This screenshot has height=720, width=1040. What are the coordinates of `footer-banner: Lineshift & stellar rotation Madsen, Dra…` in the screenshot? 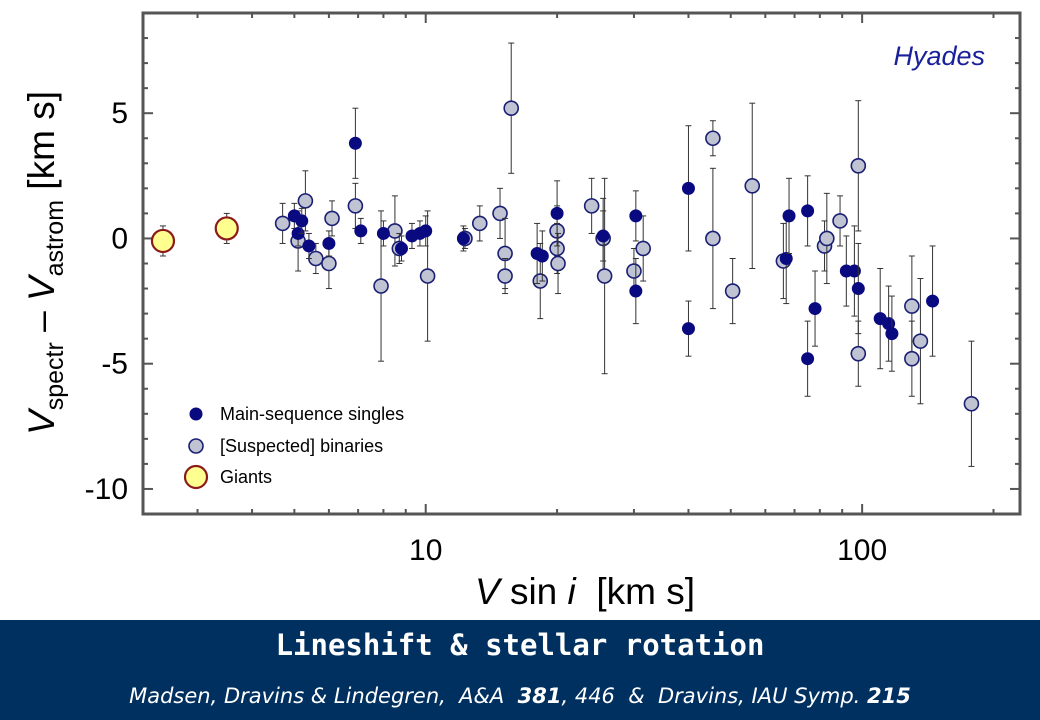 It's located at (520, 670).